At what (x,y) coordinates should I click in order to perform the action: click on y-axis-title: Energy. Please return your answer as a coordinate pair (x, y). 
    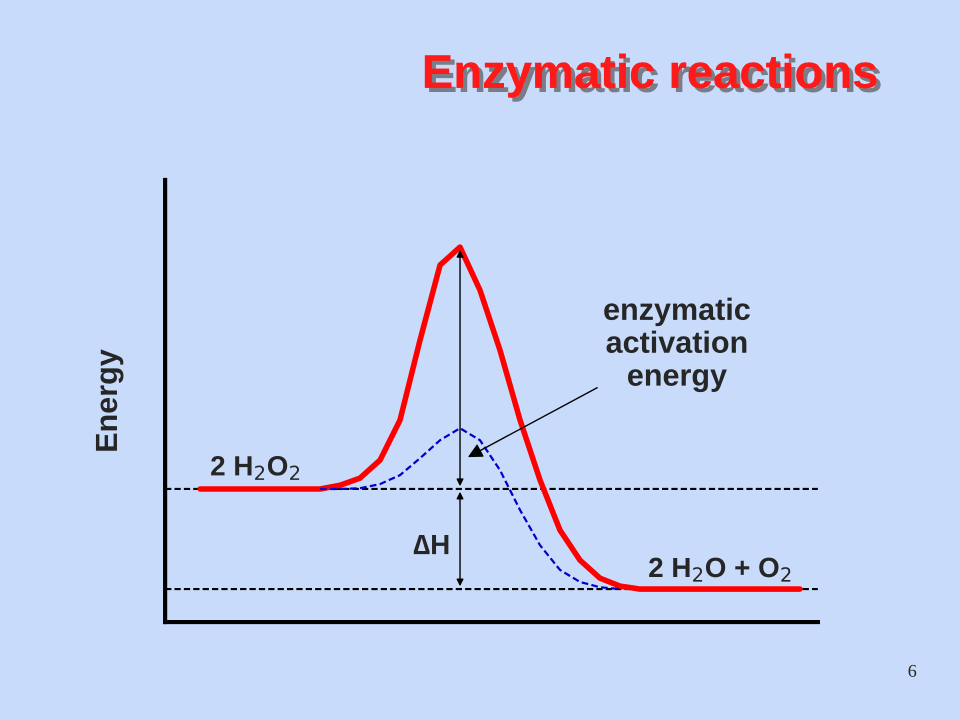
    Looking at the image, I should click on (110, 400).